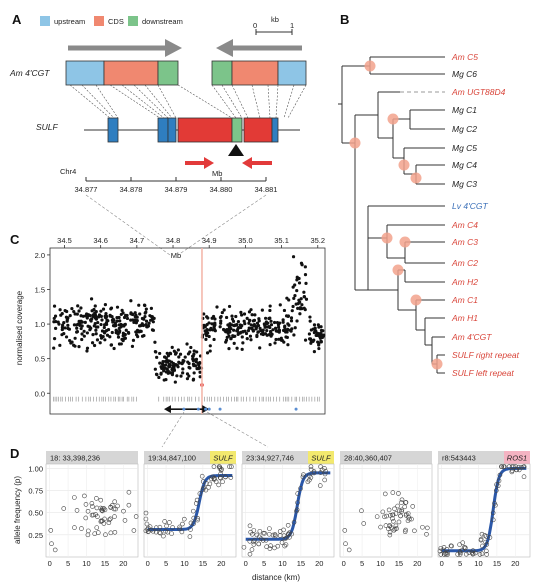 This screenshot has height=587, width=554. What do you see at coordinates (255, 25) in the screenshot?
I see `scale-bar-start: 0` at bounding box center [255, 25].